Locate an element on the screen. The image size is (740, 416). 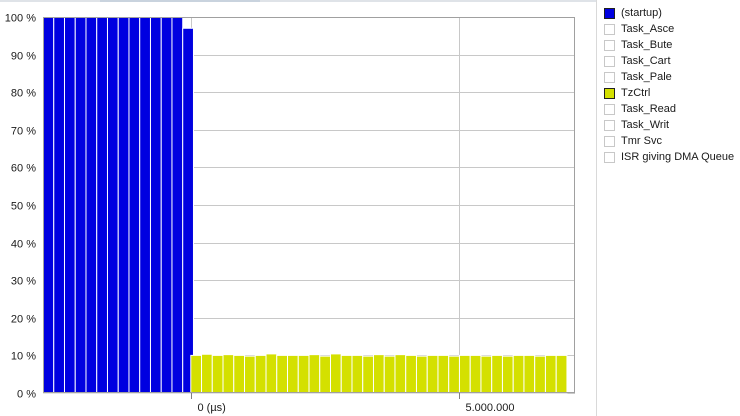
legend-label: Task_Read is located at coordinates (649, 109).